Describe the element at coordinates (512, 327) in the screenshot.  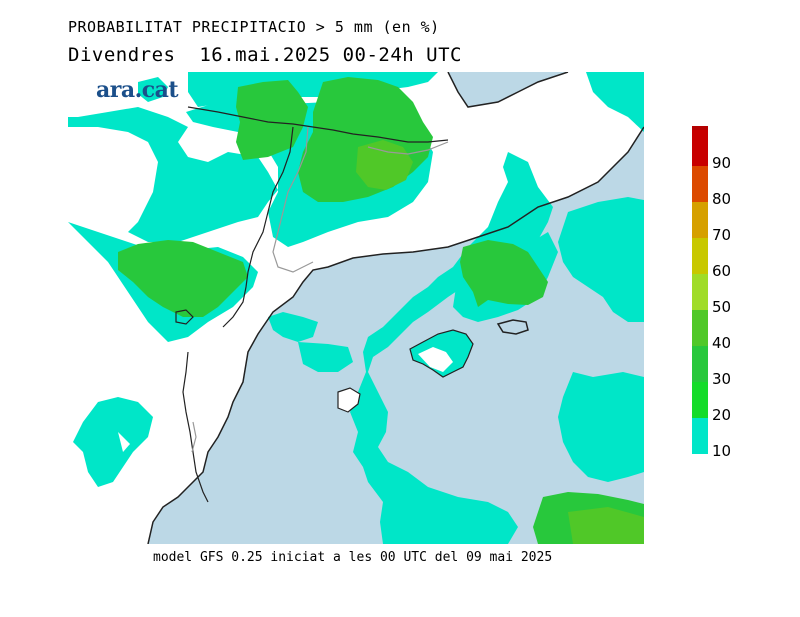
I see `menorca-island` at that location.